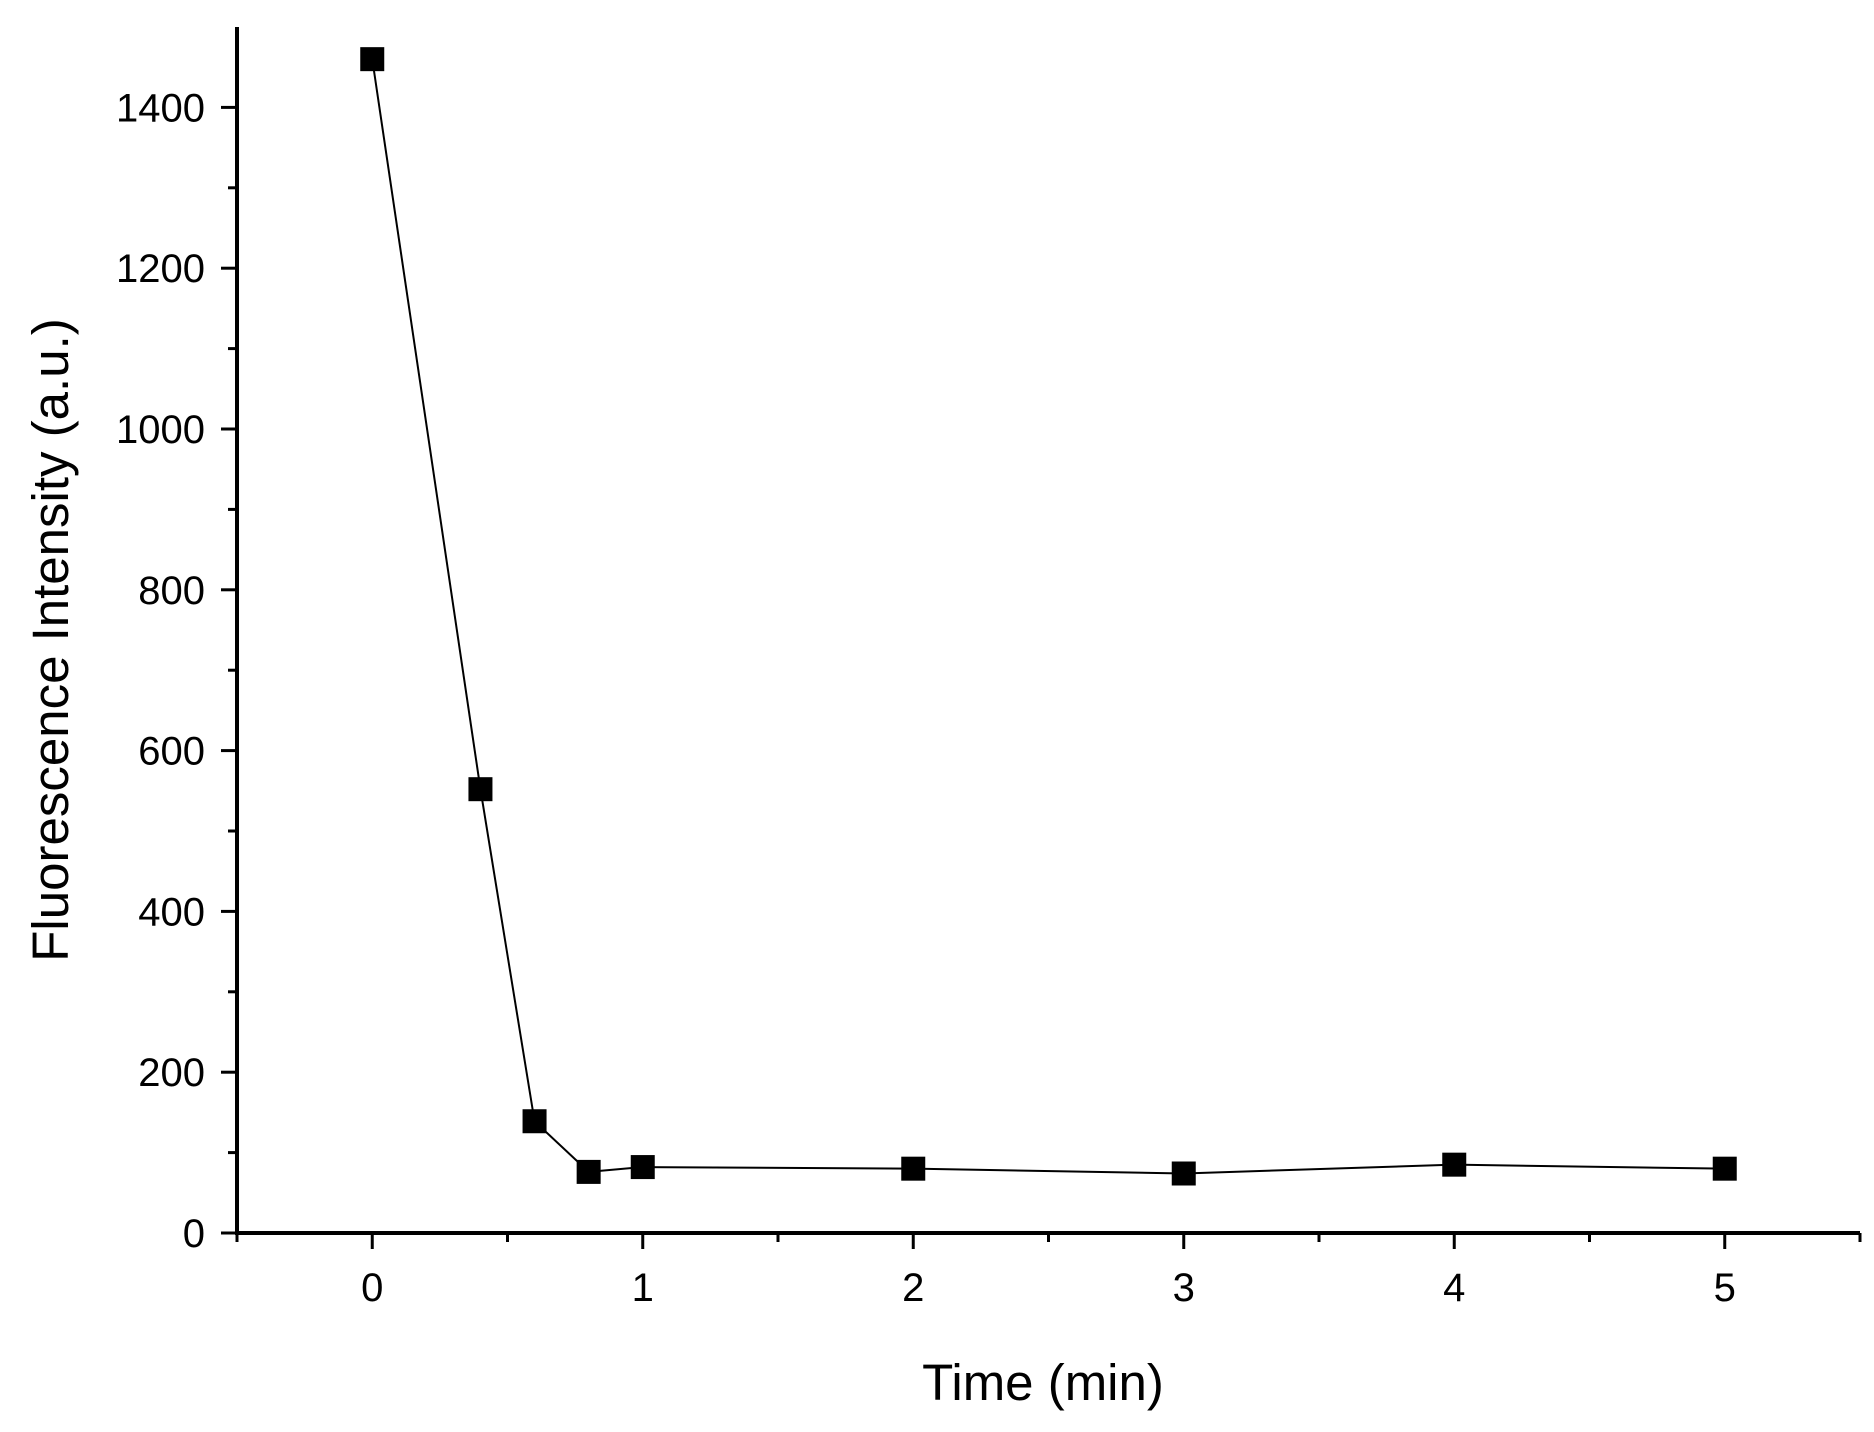 The image size is (1874, 1432). What do you see at coordinates (1184, 1288) in the screenshot?
I see `x-tick-label: 3` at bounding box center [1184, 1288].